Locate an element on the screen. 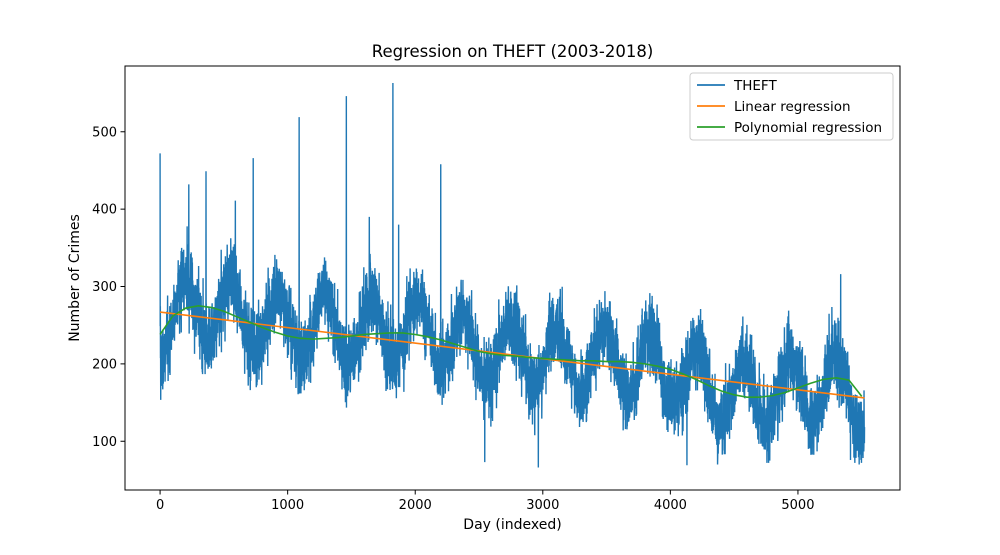 The width and height of the screenshot is (1000, 555). x-tick-label: 3000 is located at coordinates (542, 505).